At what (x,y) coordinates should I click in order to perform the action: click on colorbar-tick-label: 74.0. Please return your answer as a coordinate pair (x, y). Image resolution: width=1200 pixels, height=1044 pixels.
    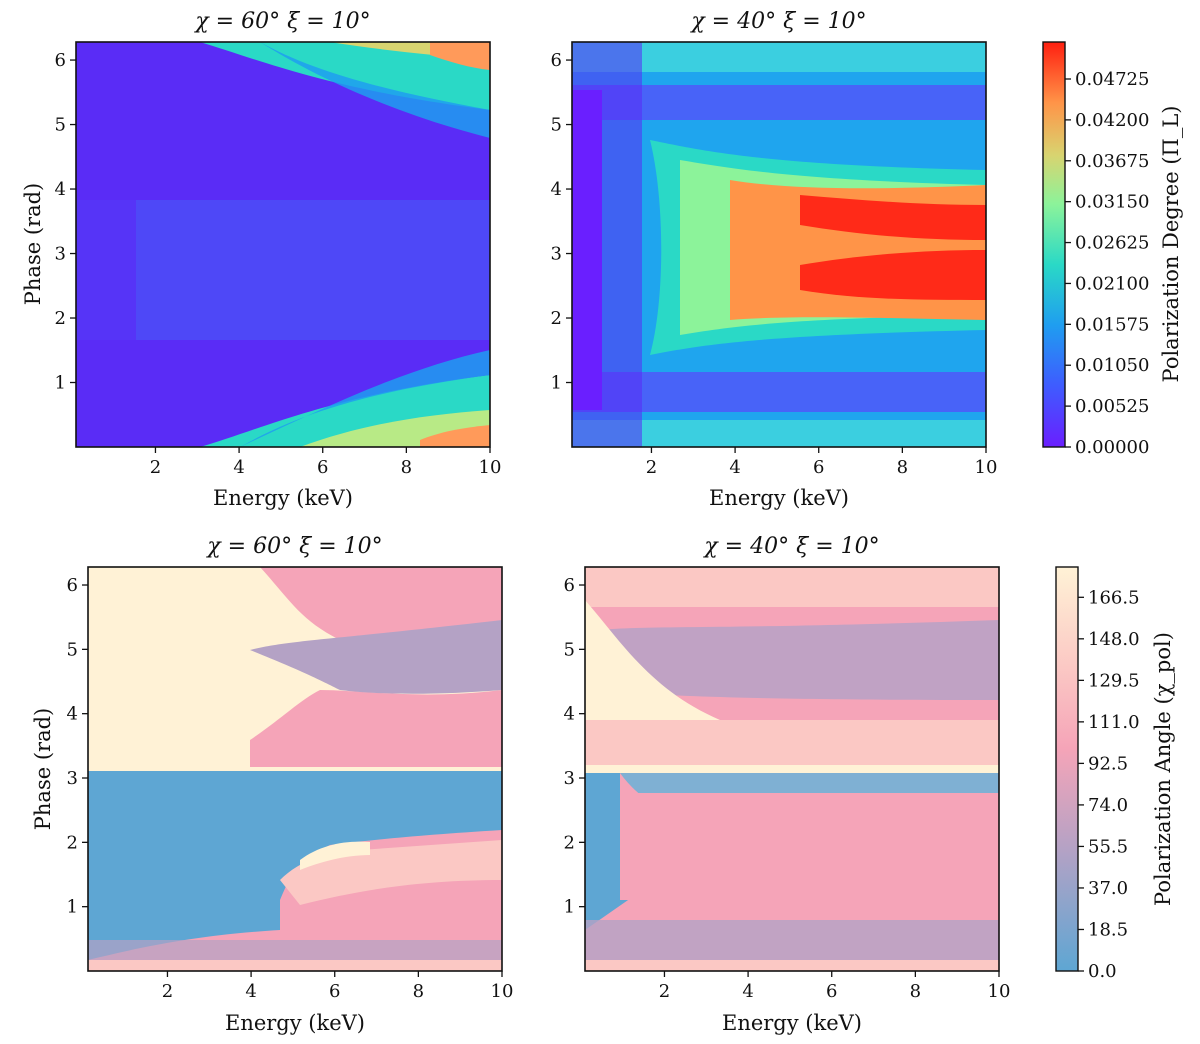
    Looking at the image, I should click on (1108, 805).